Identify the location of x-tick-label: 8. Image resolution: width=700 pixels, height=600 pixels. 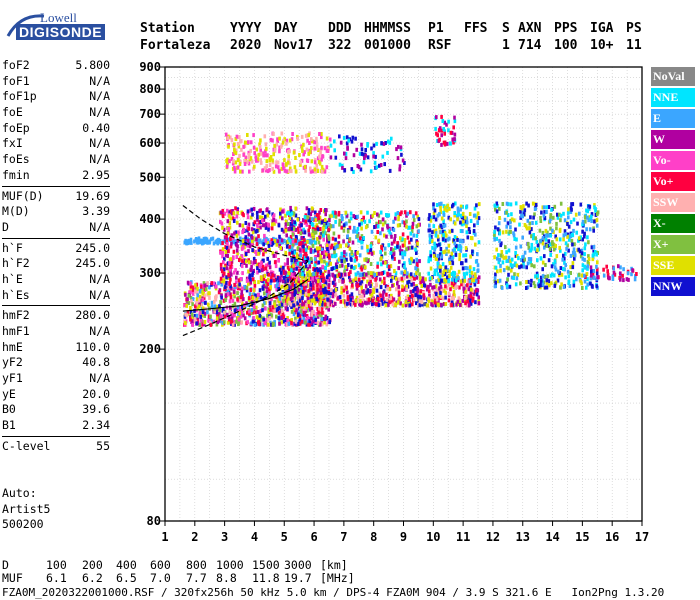
(373, 537).